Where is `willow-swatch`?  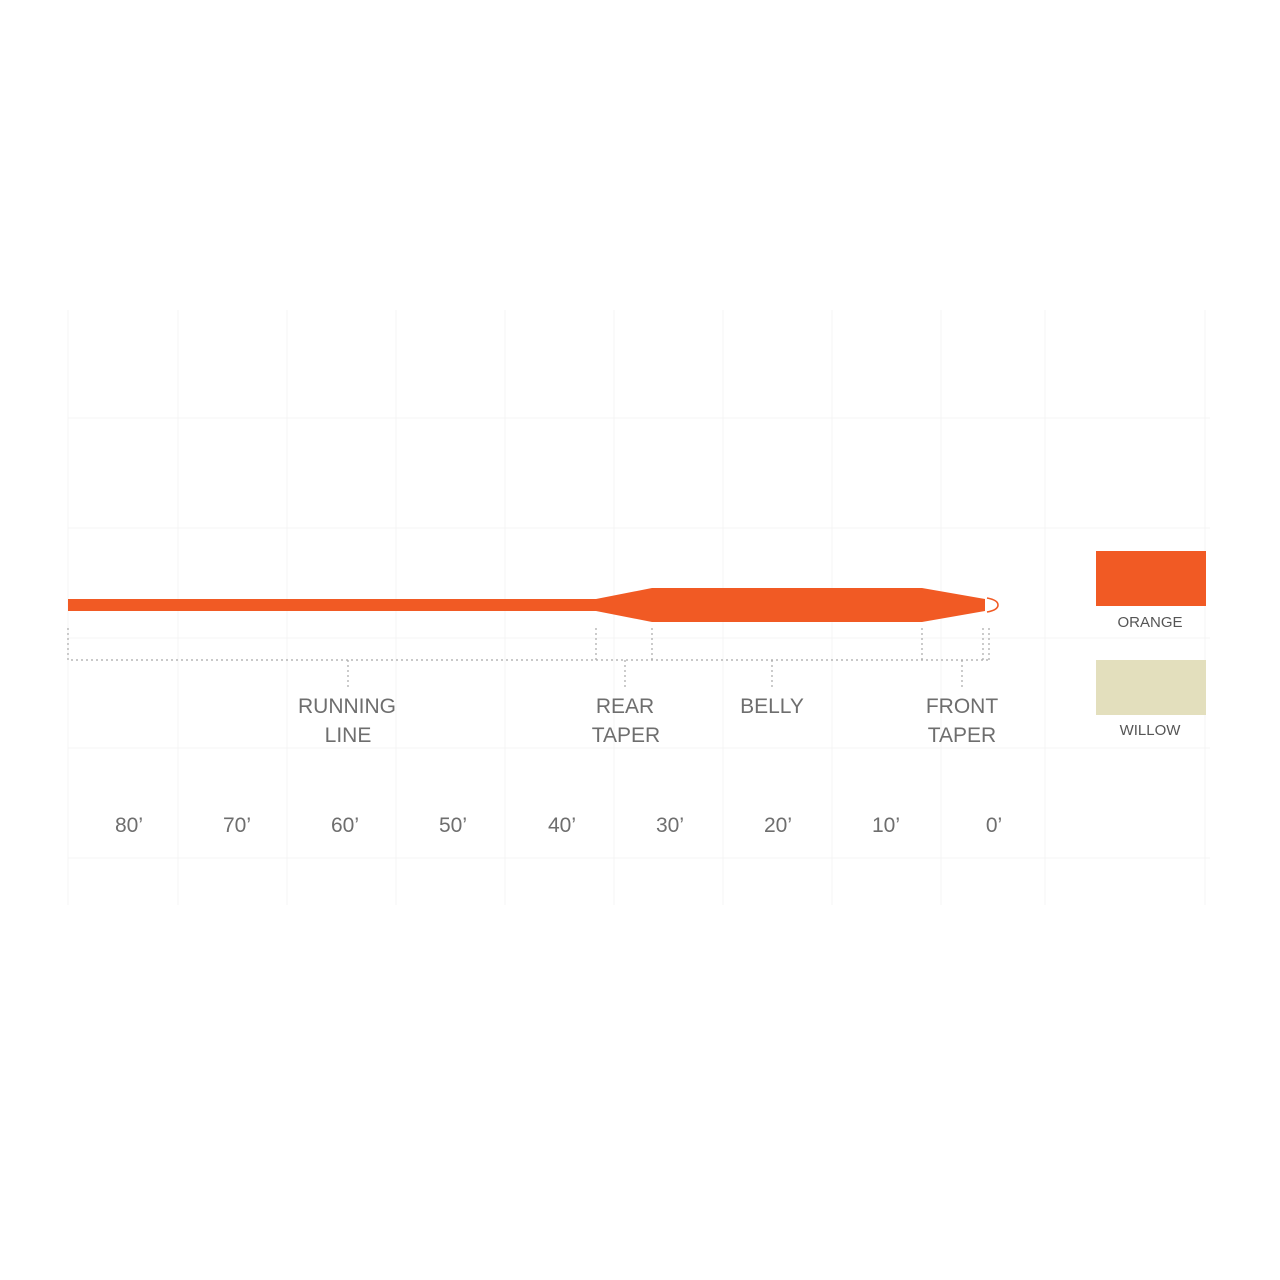
willow-swatch is located at coordinates (1151, 687).